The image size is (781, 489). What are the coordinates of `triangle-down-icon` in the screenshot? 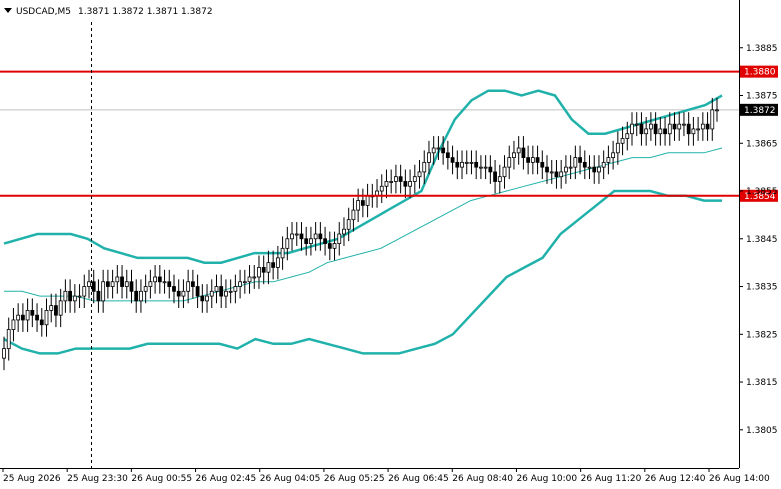 It's located at (8, 10).